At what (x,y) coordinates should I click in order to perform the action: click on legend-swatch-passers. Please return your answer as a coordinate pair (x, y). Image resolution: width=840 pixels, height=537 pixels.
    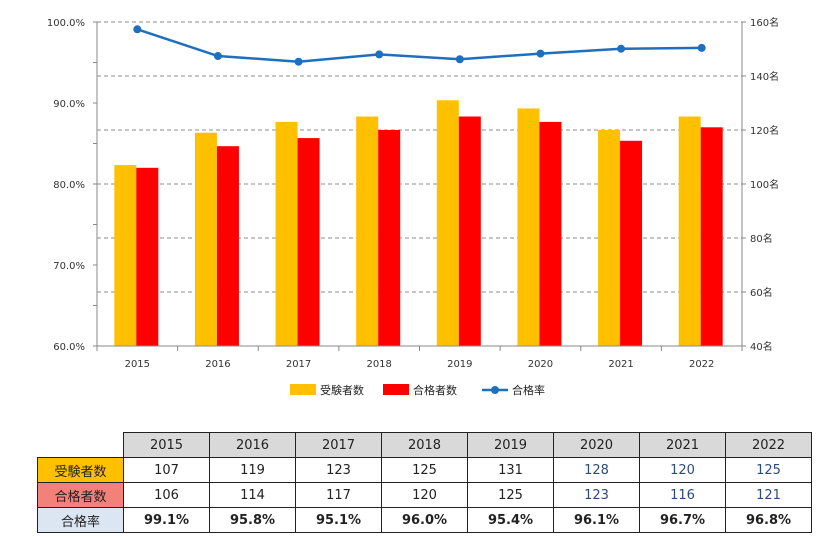
    Looking at the image, I should click on (396, 389).